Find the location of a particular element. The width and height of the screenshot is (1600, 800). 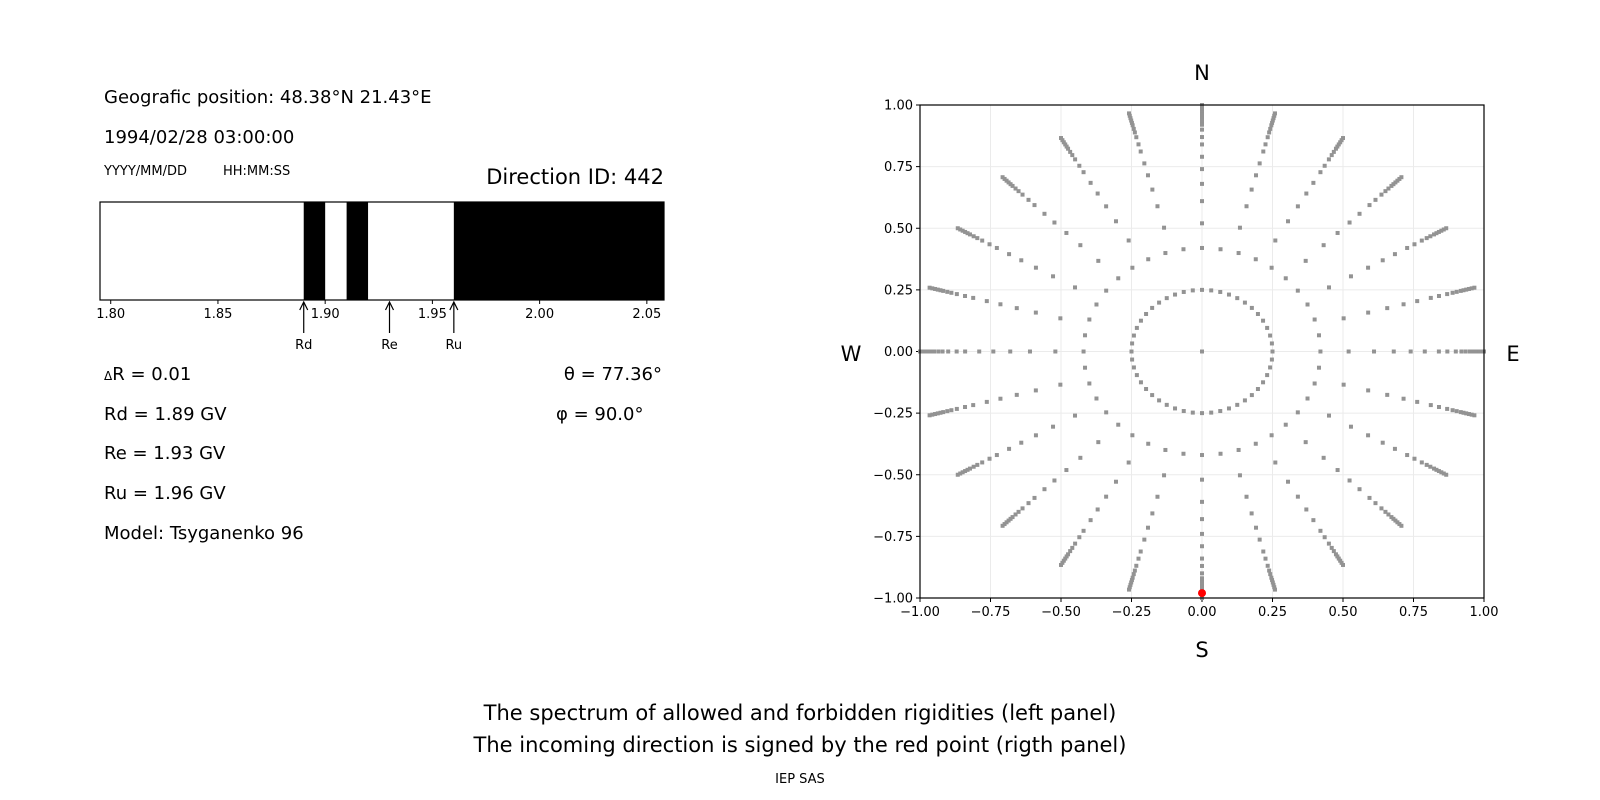

spectrum-x-tick-label: 1.90 is located at coordinates (325, 314).